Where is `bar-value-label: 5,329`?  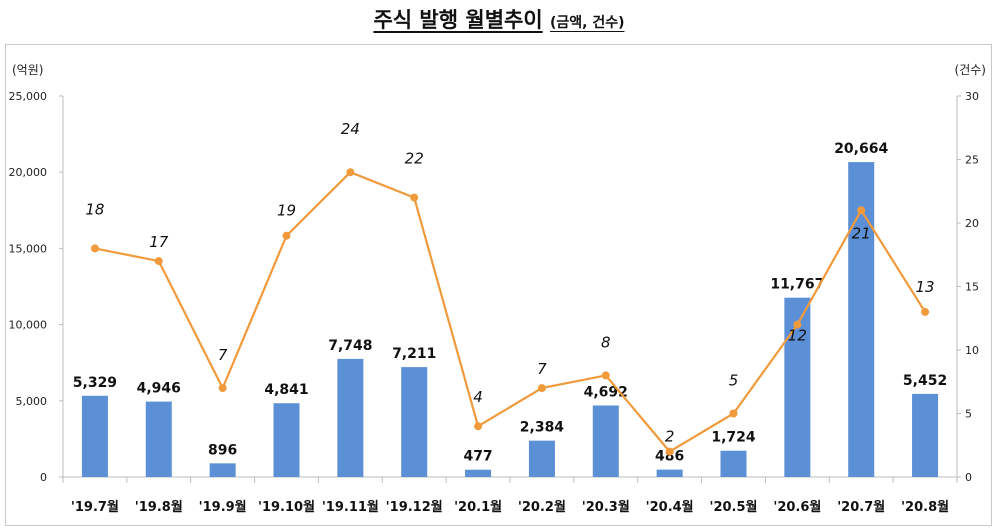
bar-value-label: 5,329 is located at coordinates (95, 383).